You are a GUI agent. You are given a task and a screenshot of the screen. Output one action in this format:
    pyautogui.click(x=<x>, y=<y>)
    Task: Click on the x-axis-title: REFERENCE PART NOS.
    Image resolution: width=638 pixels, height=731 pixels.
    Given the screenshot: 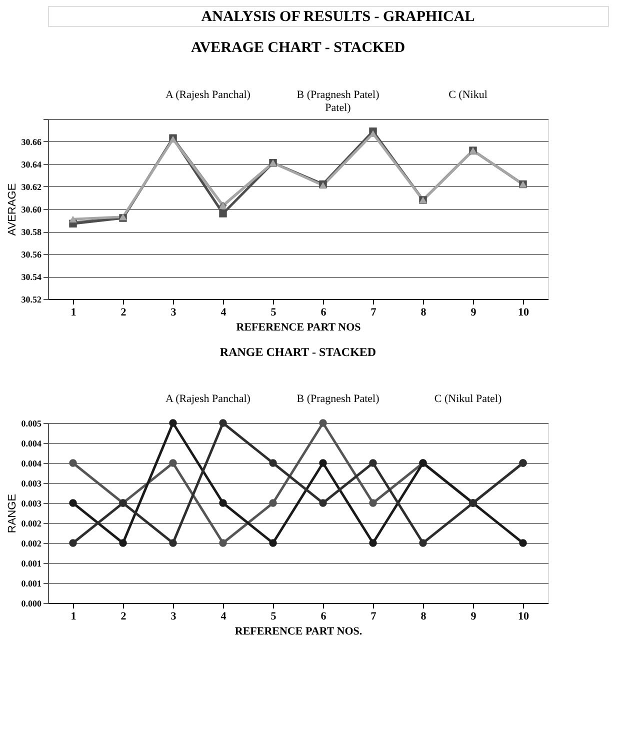 What is the action you would take?
    pyautogui.click(x=298, y=632)
    